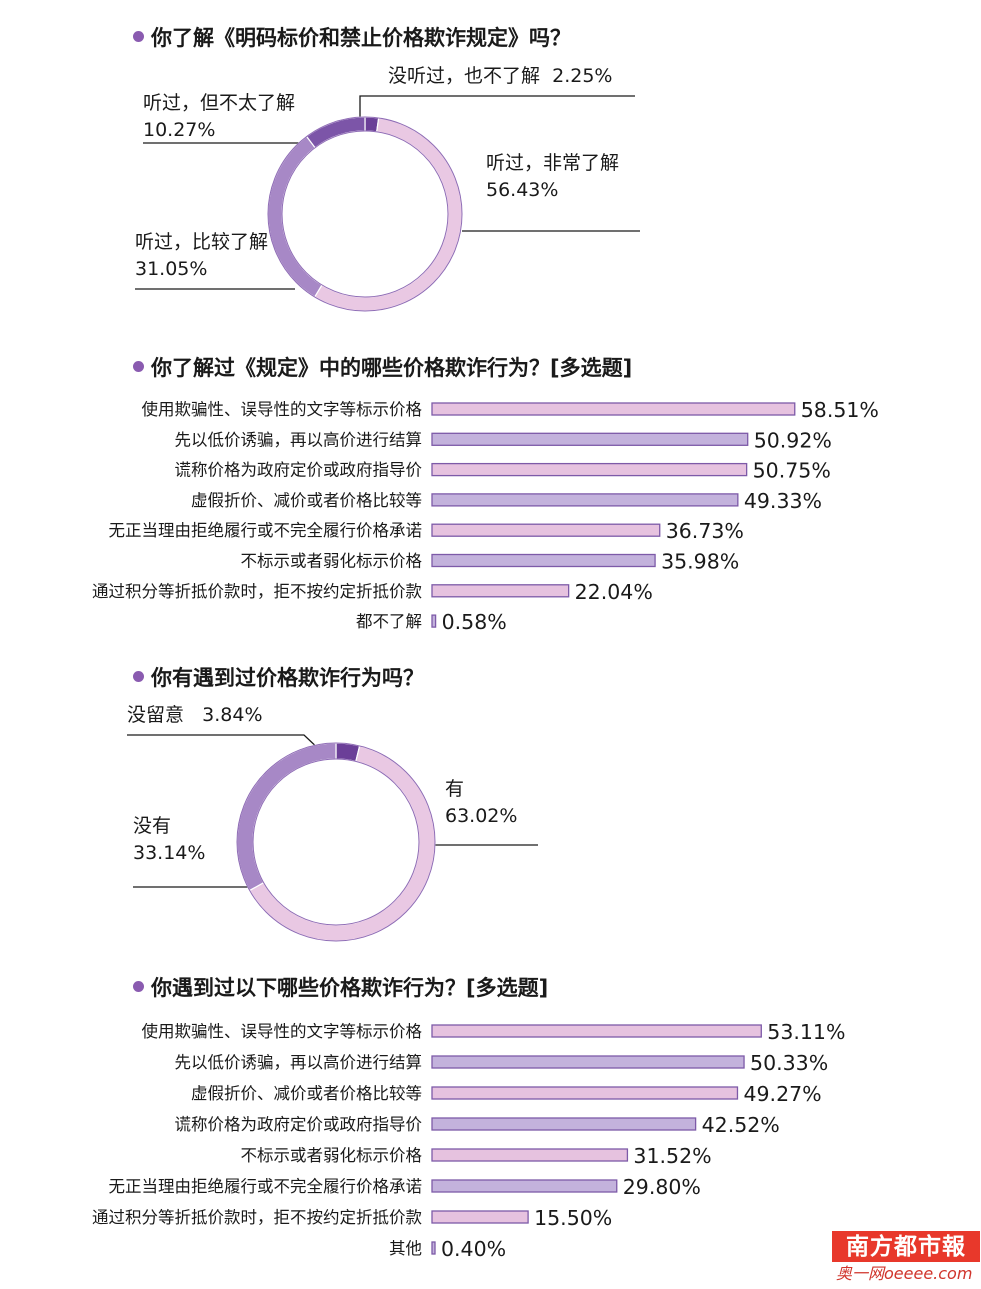 The width and height of the screenshot is (981, 1289). What do you see at coordinates (840, 410) in the screenshot?
I see `bar-value-label: 58.51%` at bounding box center [840, 410].